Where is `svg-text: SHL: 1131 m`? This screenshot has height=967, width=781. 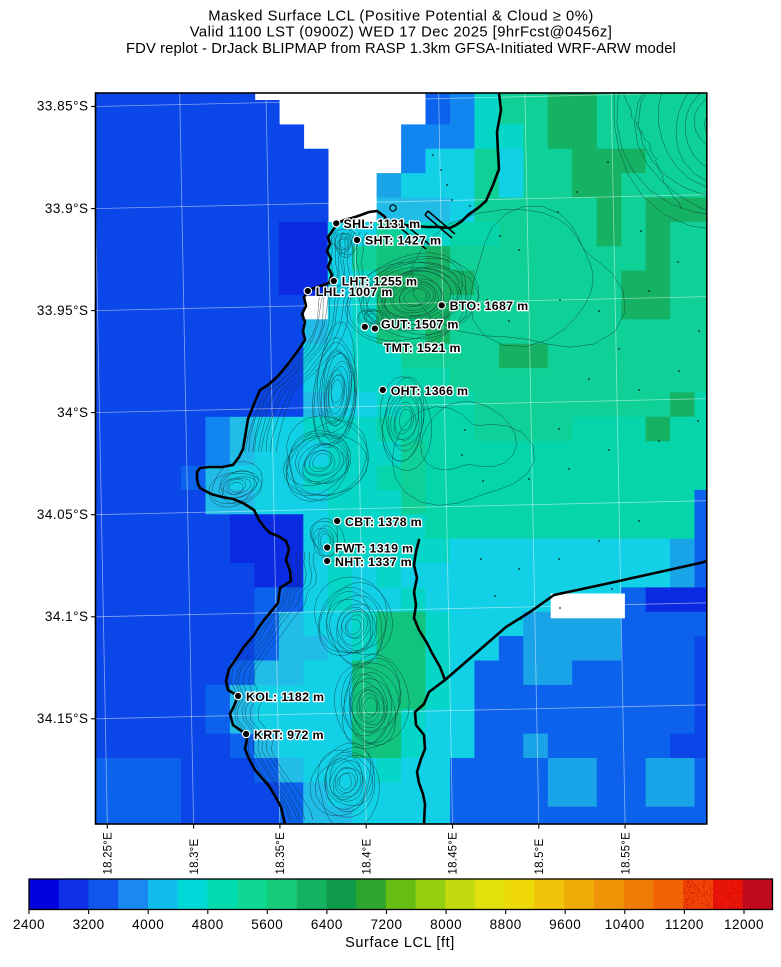 svg-text: SHL: 1131 m is located at coordinates (382, 224).